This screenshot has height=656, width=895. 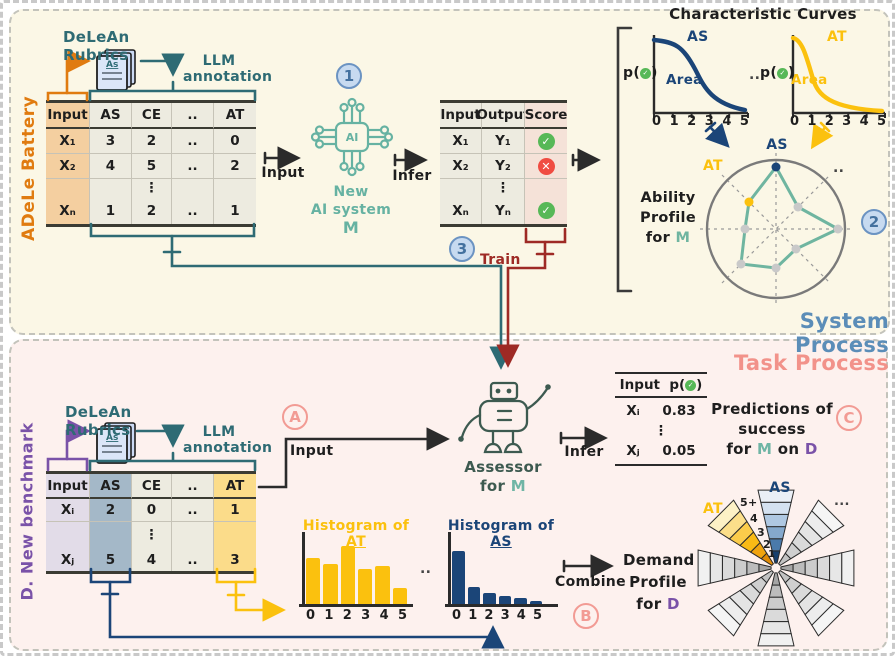 What do you see at coordinates (151, 559) in the screenshot?
I see `table-cell: 4` at bounding box center [151, 559].